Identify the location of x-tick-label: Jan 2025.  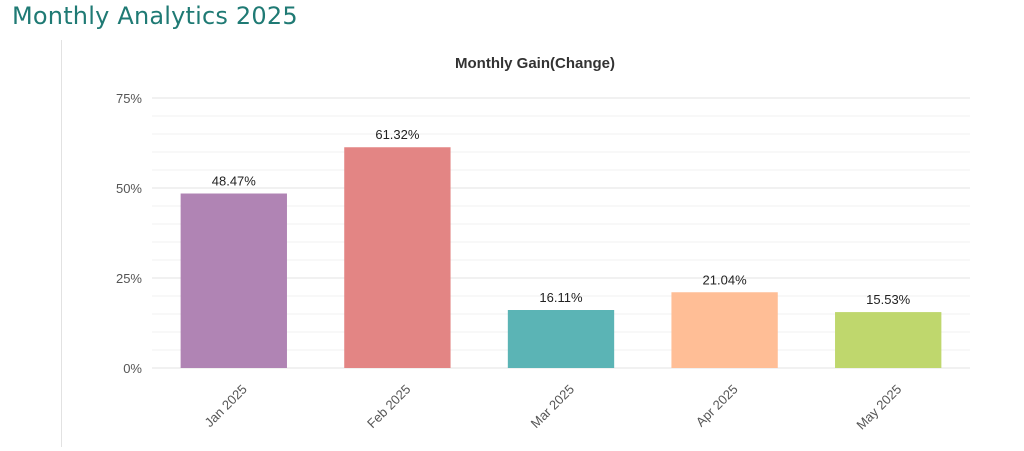
(225, 406).